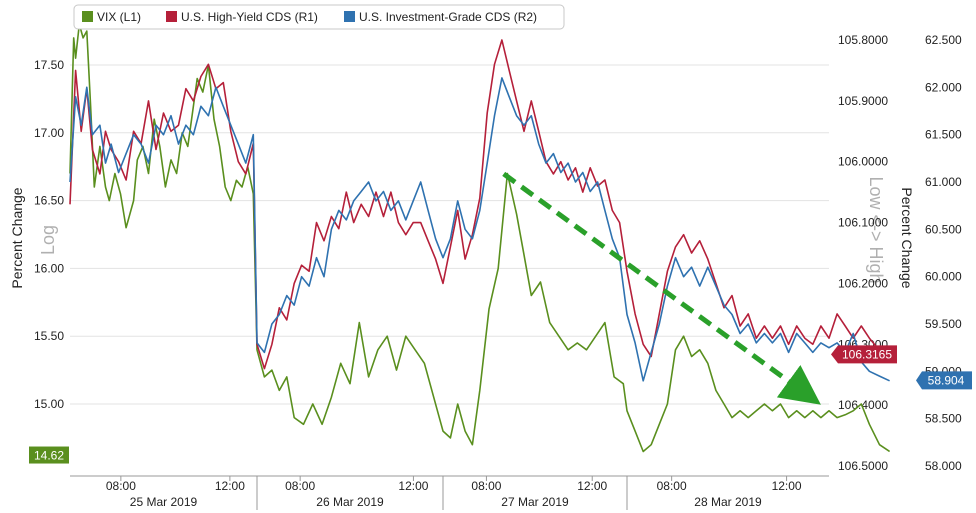 Image resolution: width=976 pixels, height=513 pixels. What do you see at coordinates (249, 17) in the screenshot?
I see `legend-label-hy-cds: U.S. High-Yield CDS (R1)` at bounding box center [249, 17].